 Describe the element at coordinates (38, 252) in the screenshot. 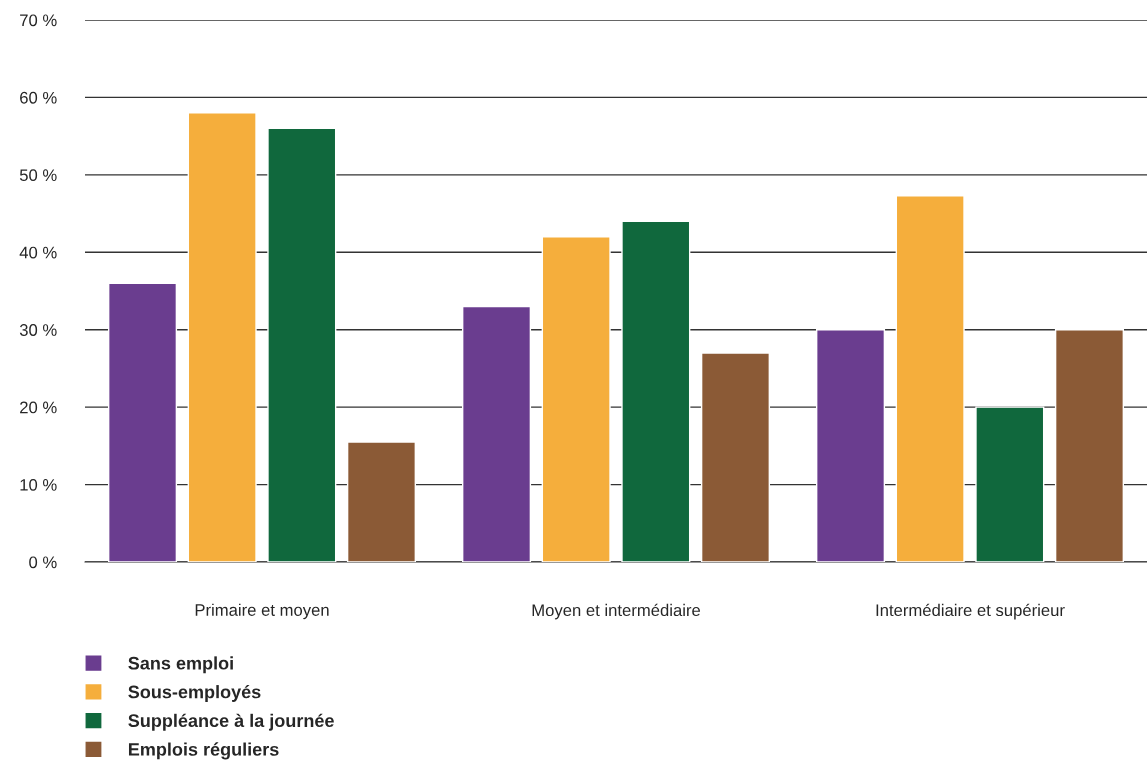

I see `y-tick-label: 40 %` at that location.